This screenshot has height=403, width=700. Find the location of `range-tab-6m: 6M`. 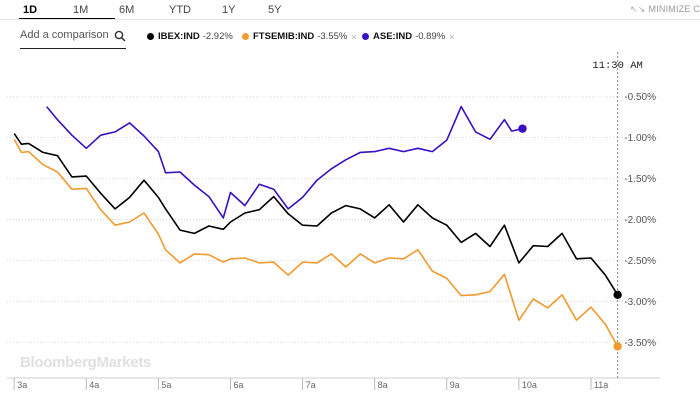

range-tab-6m: 6M is located at coordinates (127, 10).